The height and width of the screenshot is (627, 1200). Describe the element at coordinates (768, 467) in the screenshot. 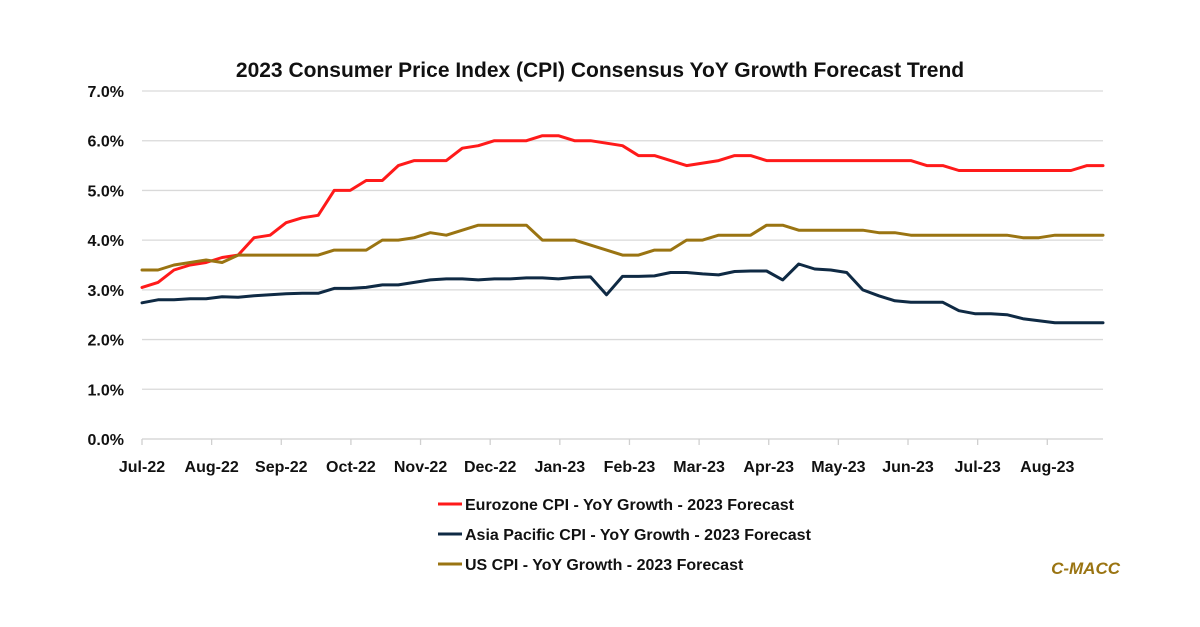

I see `x-tick-label: Apr-23` at that location.